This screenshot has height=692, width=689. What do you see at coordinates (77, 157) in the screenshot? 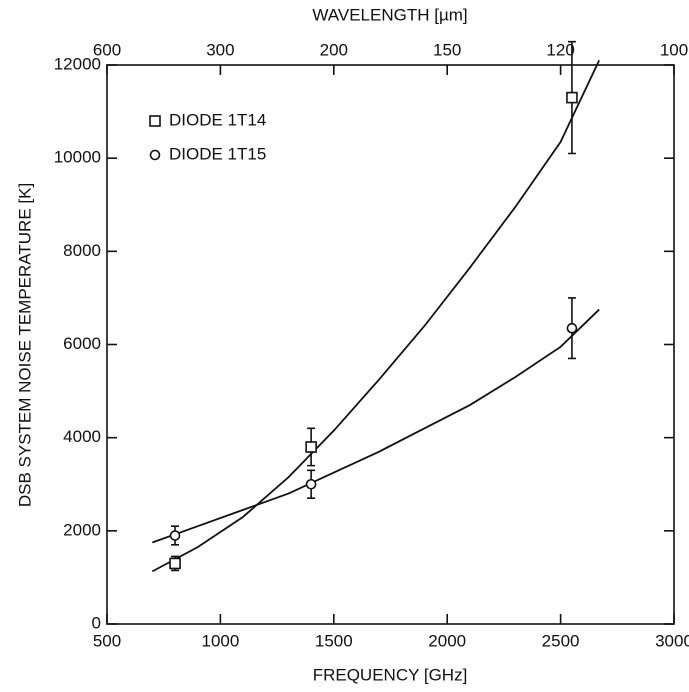
I see `y-tick-label: 10000` at bounding box center [77, 157].